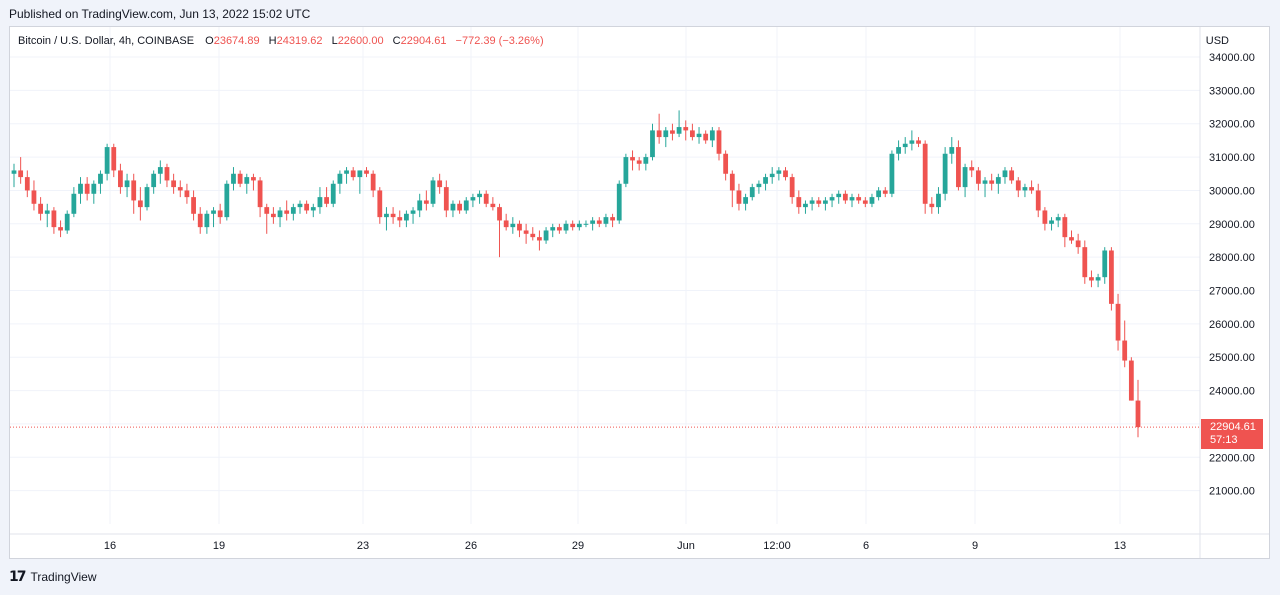 The image size is (1280, 595). I want to click on symbol-label: Bitcoin / U.S. Dollar, 4h, COINBASE, so click(106, 41).